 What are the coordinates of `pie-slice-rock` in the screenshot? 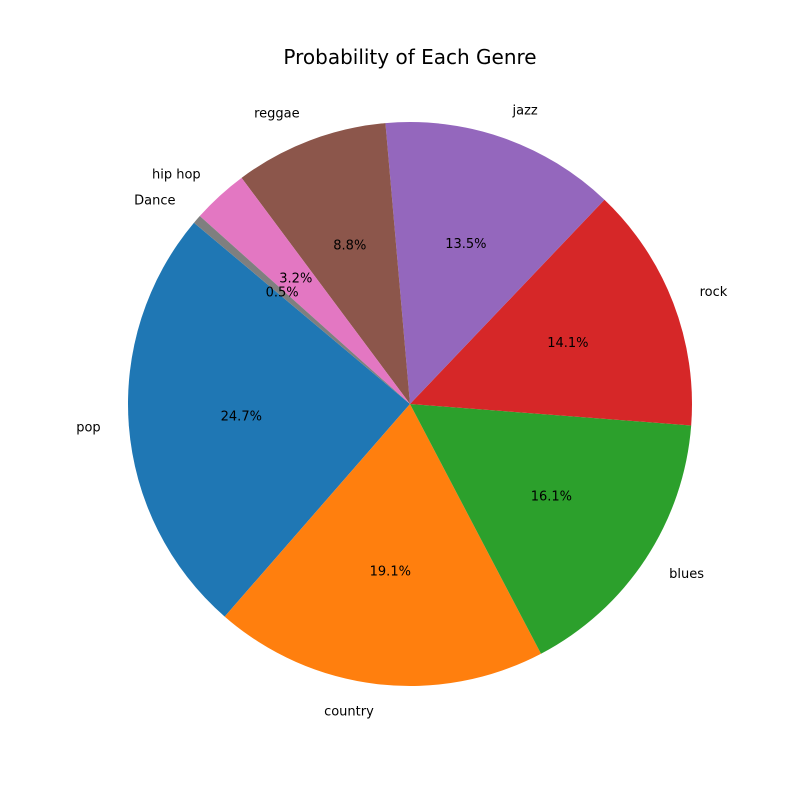 It's located at (551, 312).